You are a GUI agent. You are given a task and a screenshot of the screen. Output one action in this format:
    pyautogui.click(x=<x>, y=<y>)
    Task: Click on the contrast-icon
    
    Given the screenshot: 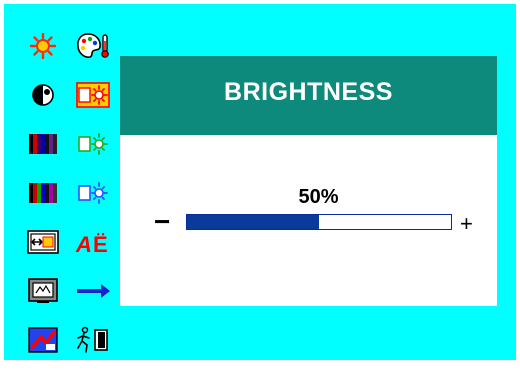 What is the action you would take?
    pyautogui.click(x=43, y=95)
    